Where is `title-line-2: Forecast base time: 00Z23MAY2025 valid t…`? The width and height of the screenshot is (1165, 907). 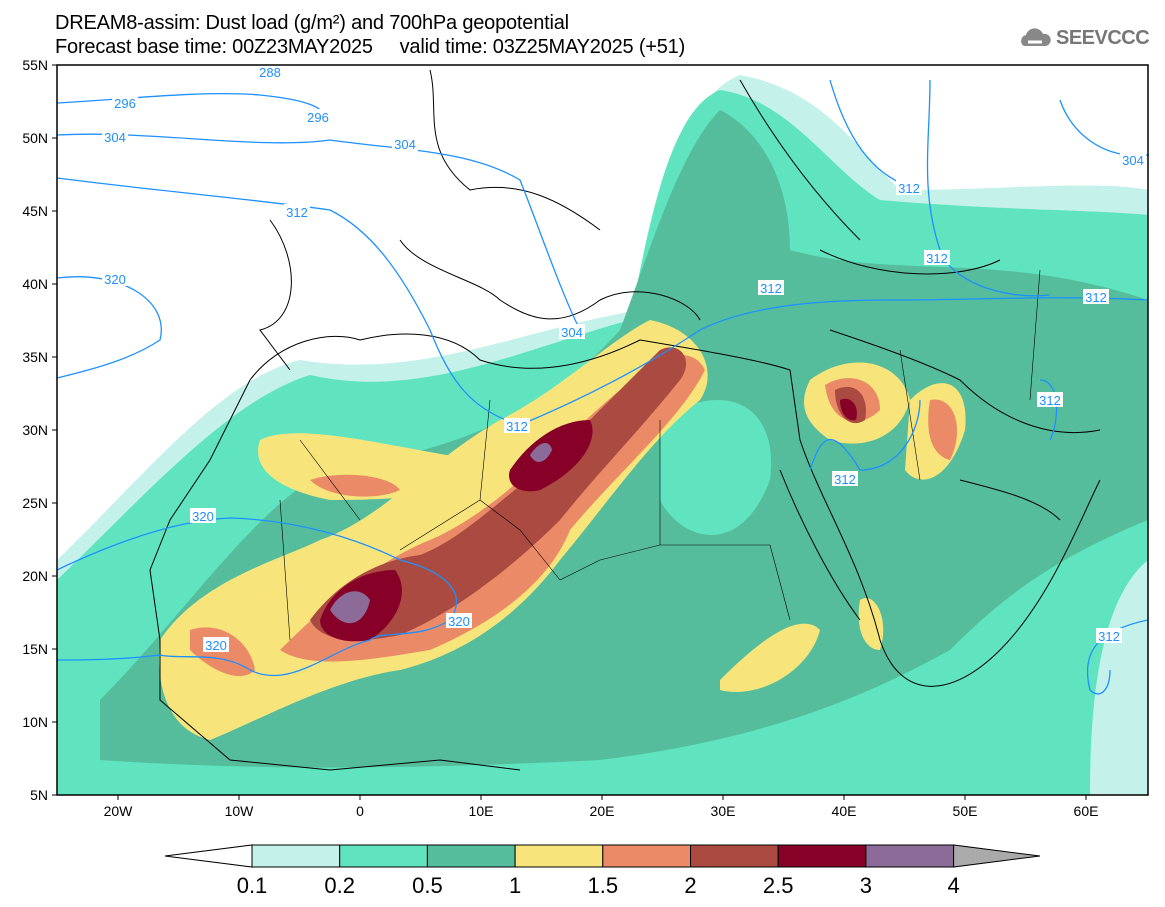
title-line-2: Forecast base time: 00Z23MAY2025 valid t… is located at coordinates (370, 47).